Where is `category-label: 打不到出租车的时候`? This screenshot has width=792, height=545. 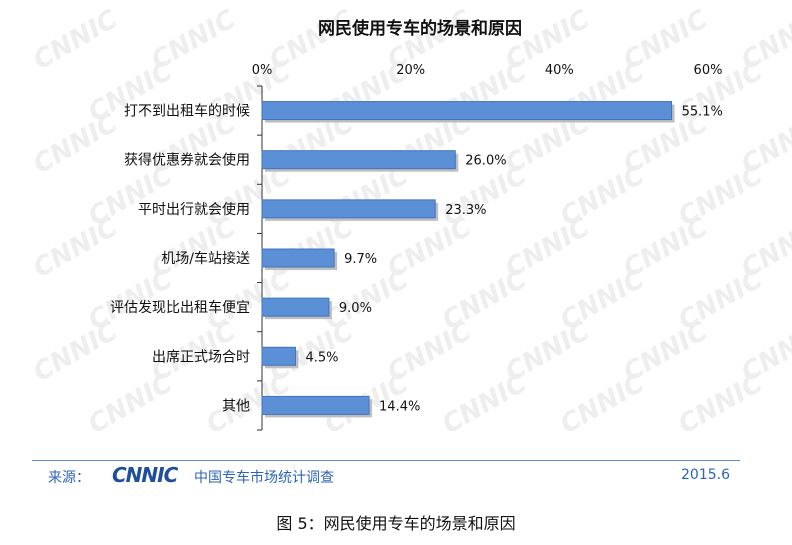 category-label: 打不到出租车的时候 is located at coordinates (187, 111).